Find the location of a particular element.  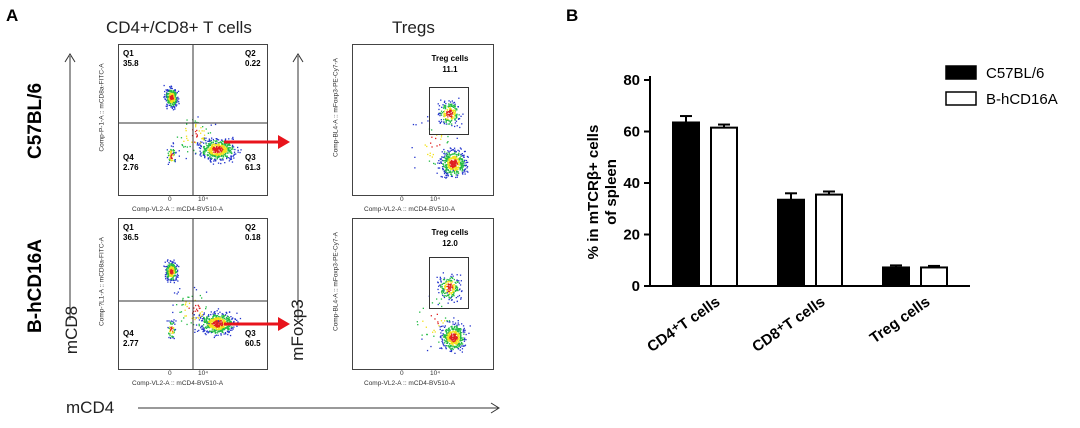

mfoxp3-axis-arrow is located at coordinates (298, 186).